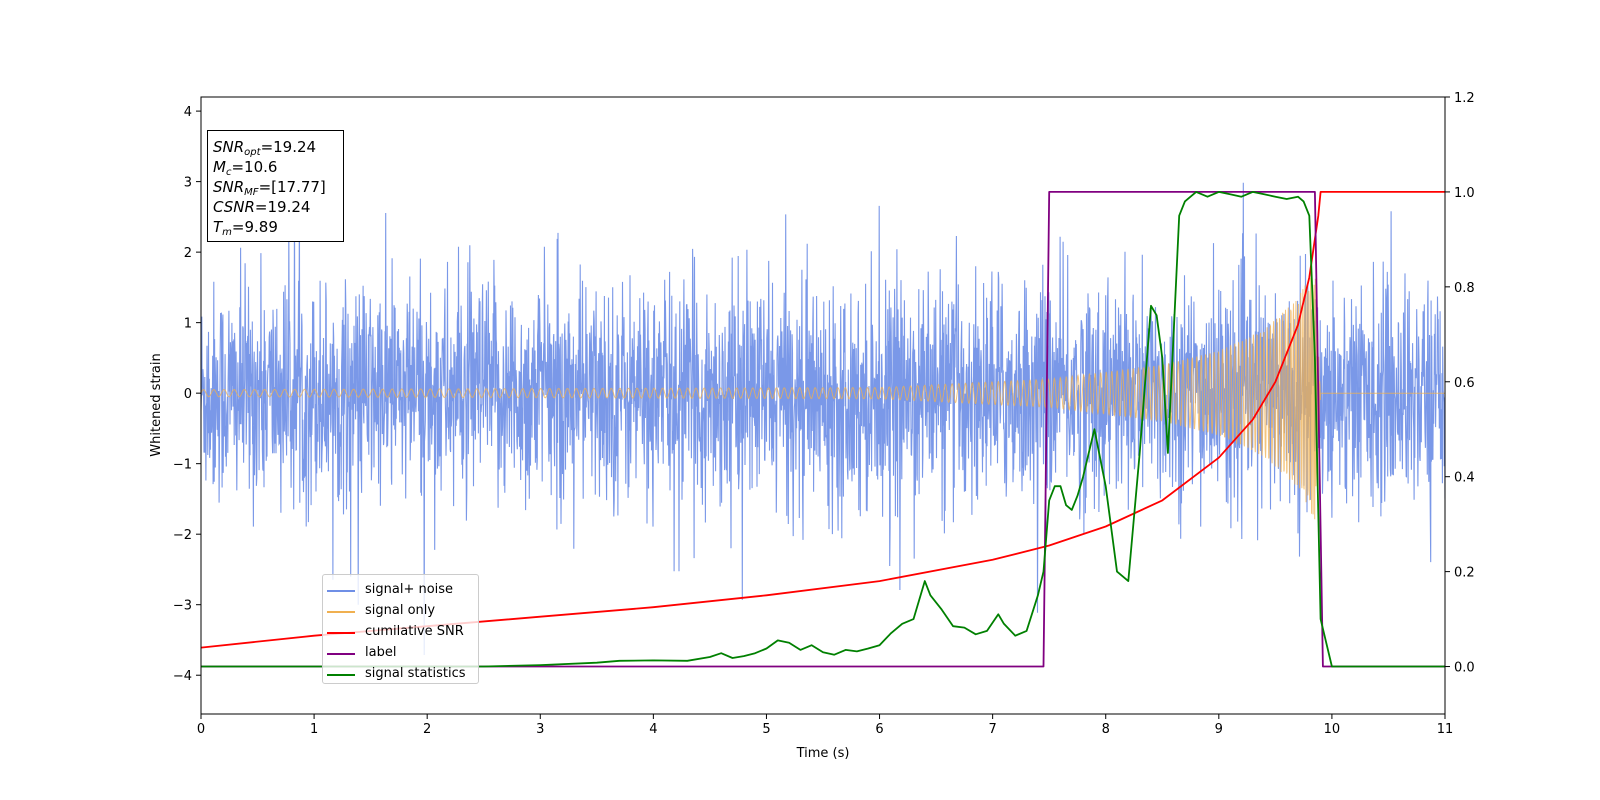 The height and width of the screenshot is (800, 1600). Describe the element at coordinates (182, 676) in the screenshot. I see `y-left-tick-label: −4` at that location.